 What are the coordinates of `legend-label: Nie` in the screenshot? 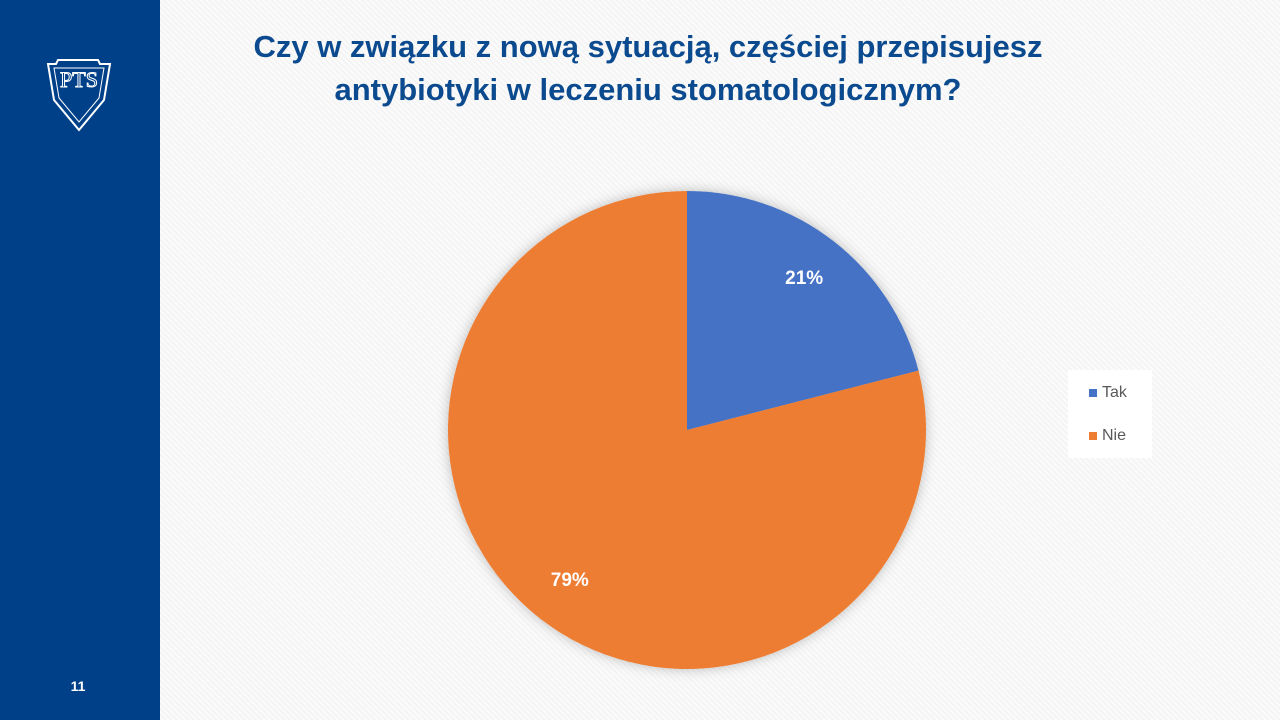 It's located at (1114, 435).